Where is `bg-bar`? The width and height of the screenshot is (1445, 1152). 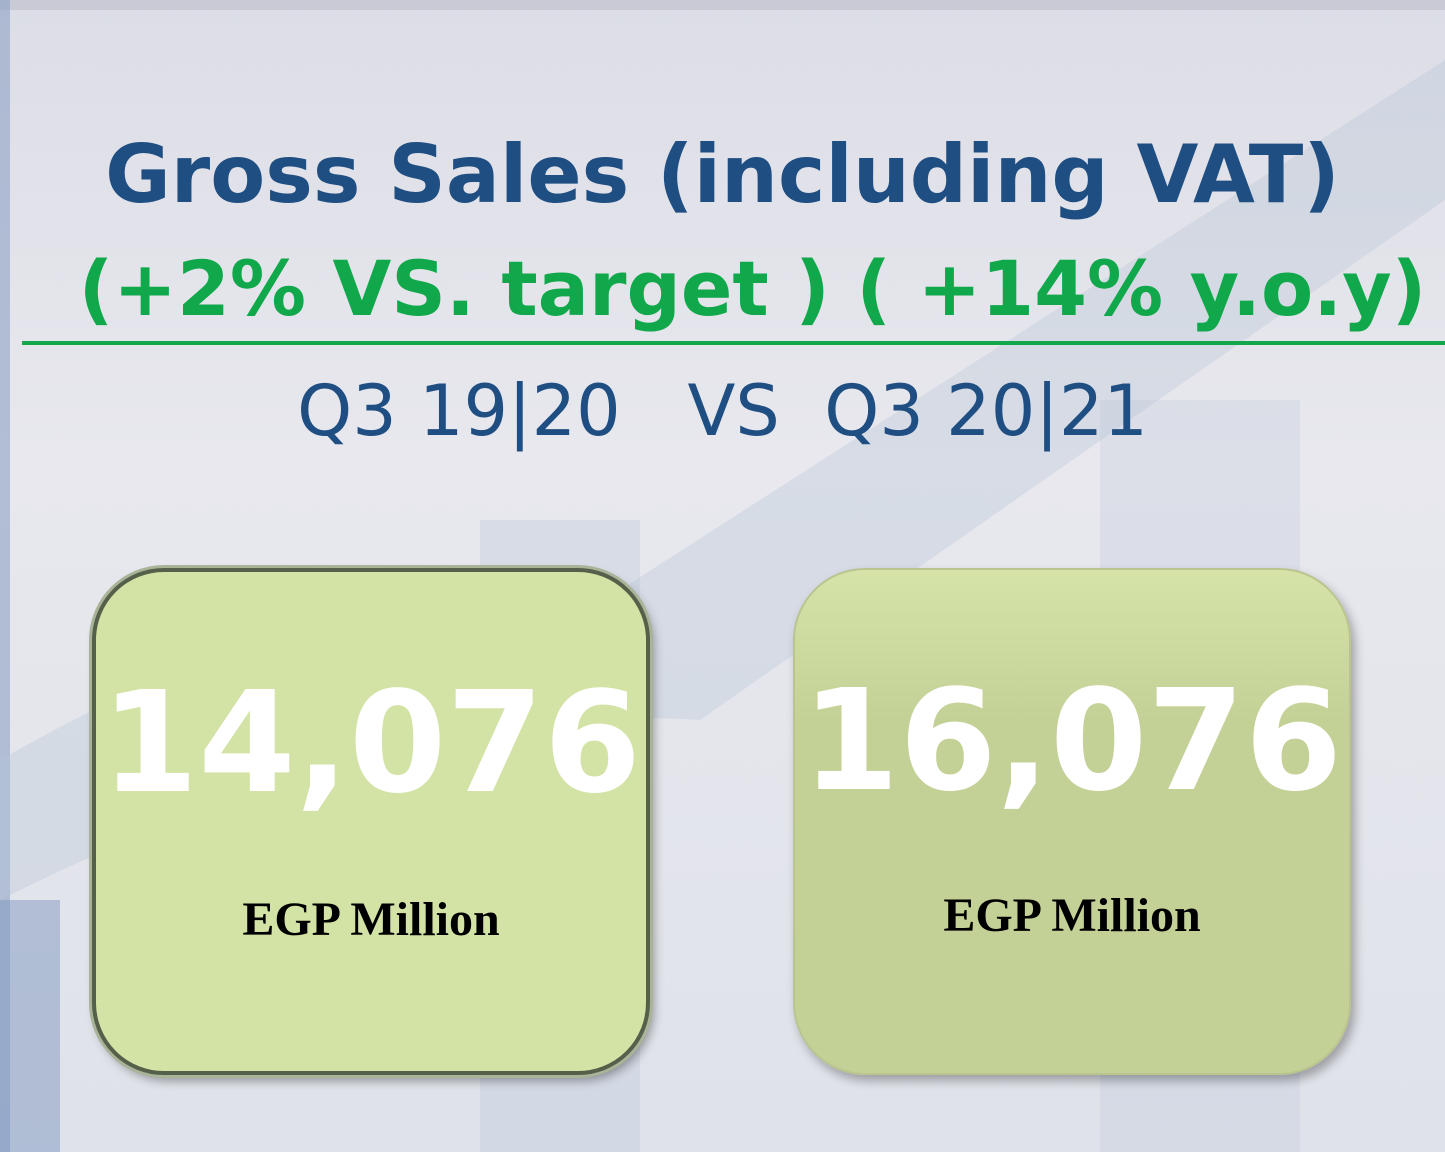 bg-bar is located at coordinates (30, 1026).